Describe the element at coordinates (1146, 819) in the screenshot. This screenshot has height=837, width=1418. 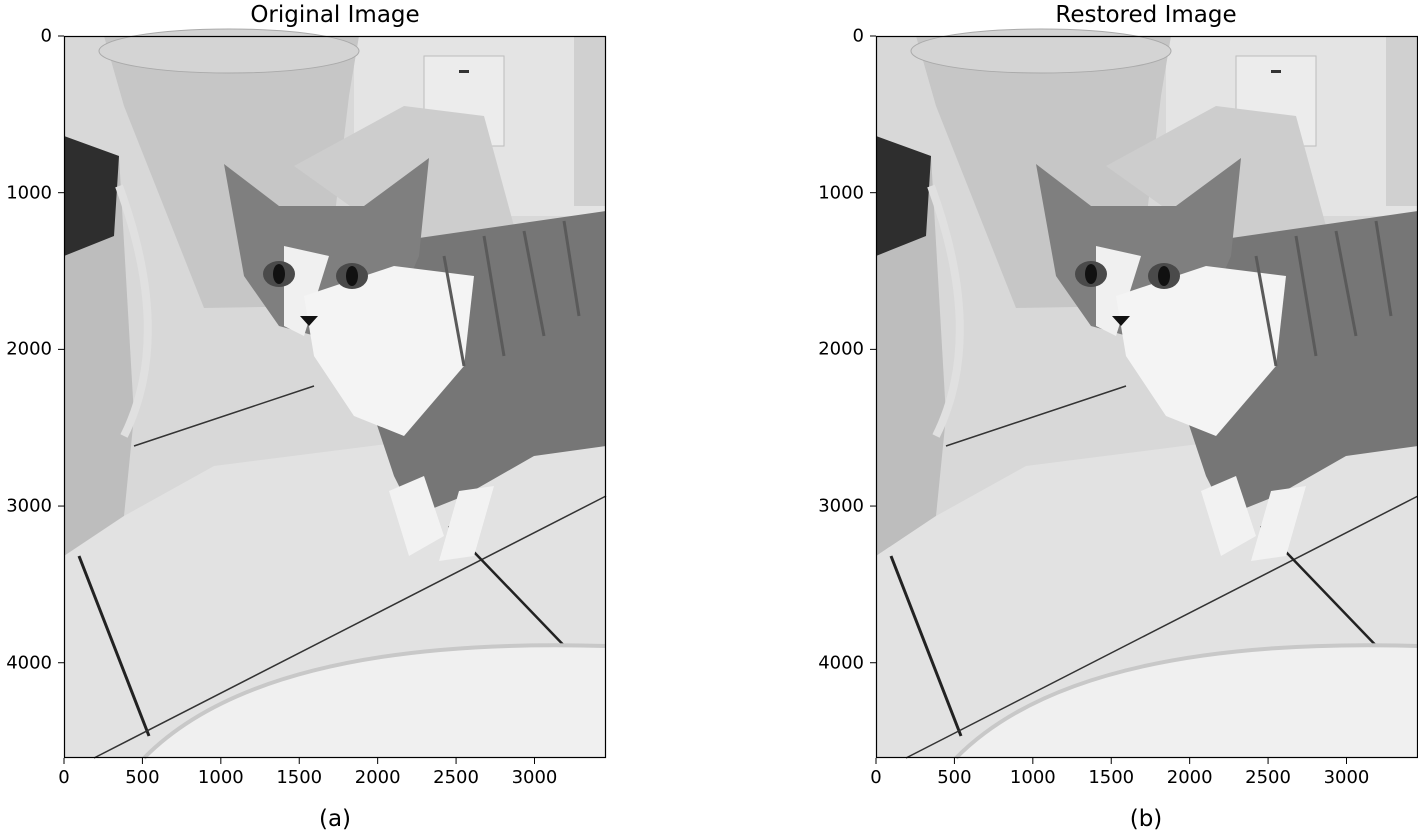
I see `panel-caption: (b)` at that location.